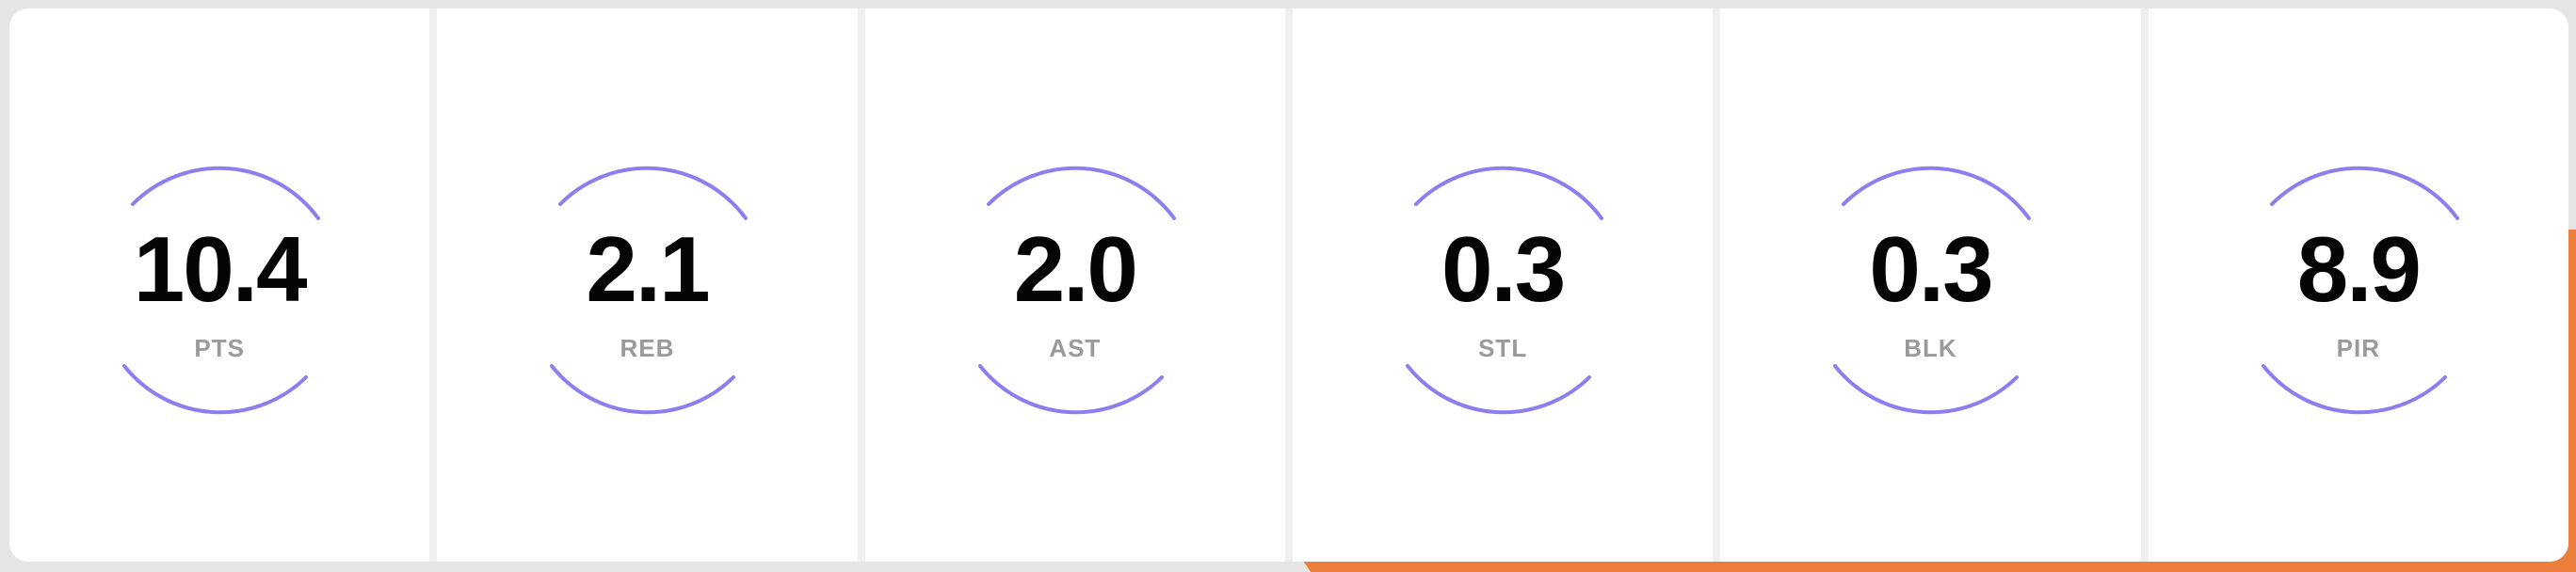 This screenshot has height=572, width=2576. Describe the element at coordinates (219, 348) in the screenshot. I see `stat-label: PTS` at that location.